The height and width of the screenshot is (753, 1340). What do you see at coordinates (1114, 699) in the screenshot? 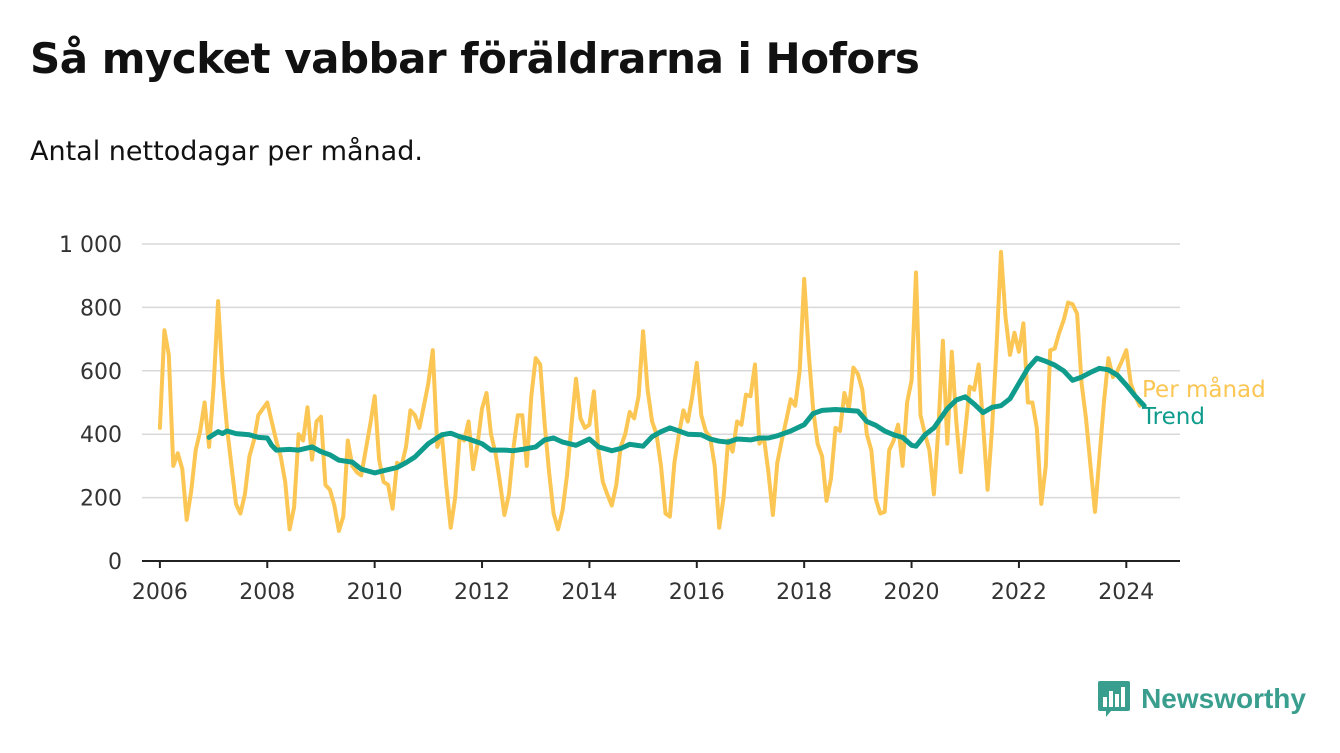
I see `newsworthy-logo-icon` at bounding box center [1114, 699].